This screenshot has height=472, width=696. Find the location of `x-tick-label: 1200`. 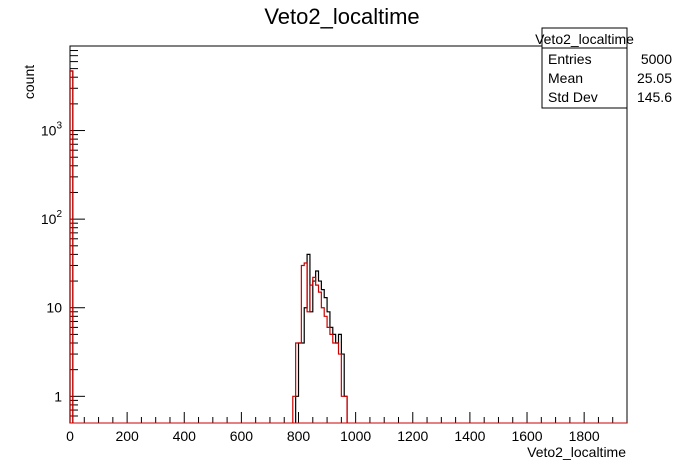

x-tick-label: 1200 is located at coordinates (412, 436).